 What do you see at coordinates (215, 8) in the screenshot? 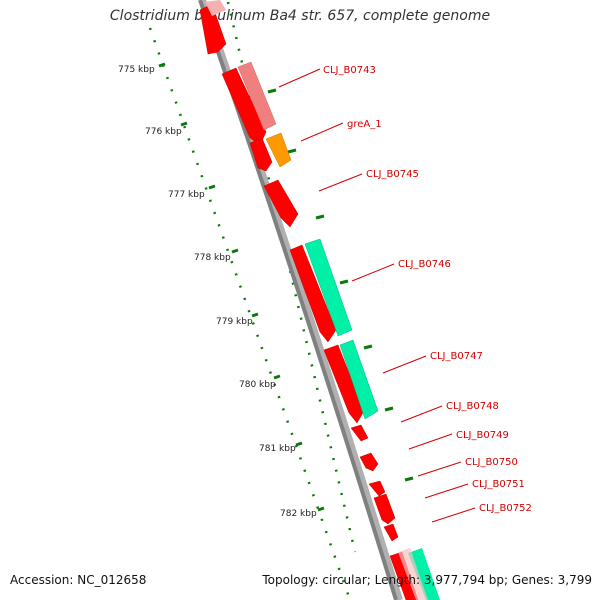
I see `gene-top-forward-pink` at bounding box center [215, 8].